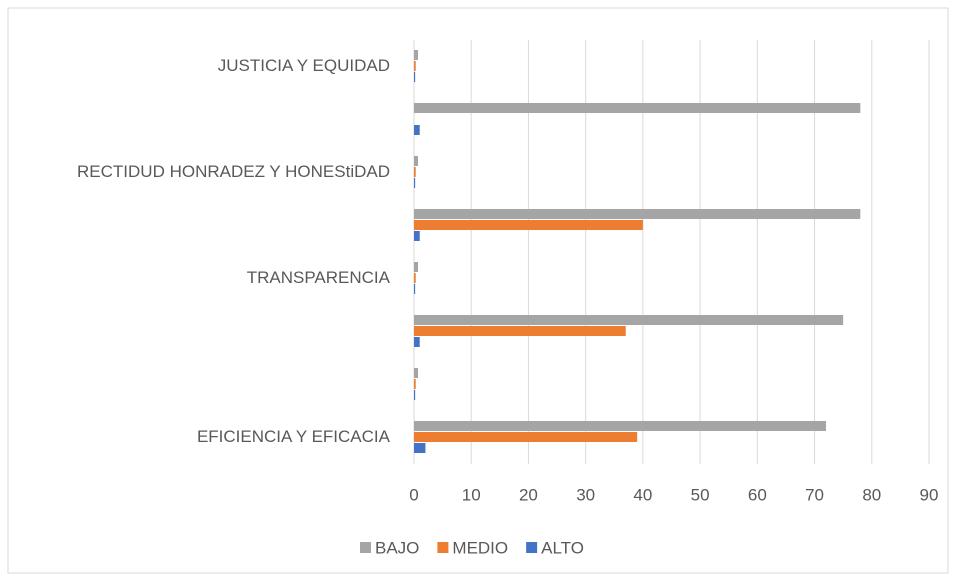 The width and height of the screenshot is (955, 580). Describe the element at coordinates (233, 171) in the screenshot. I see `y-tick-label: RECTIDUD HONRADEZ Y HONEStiDAD` at that location.